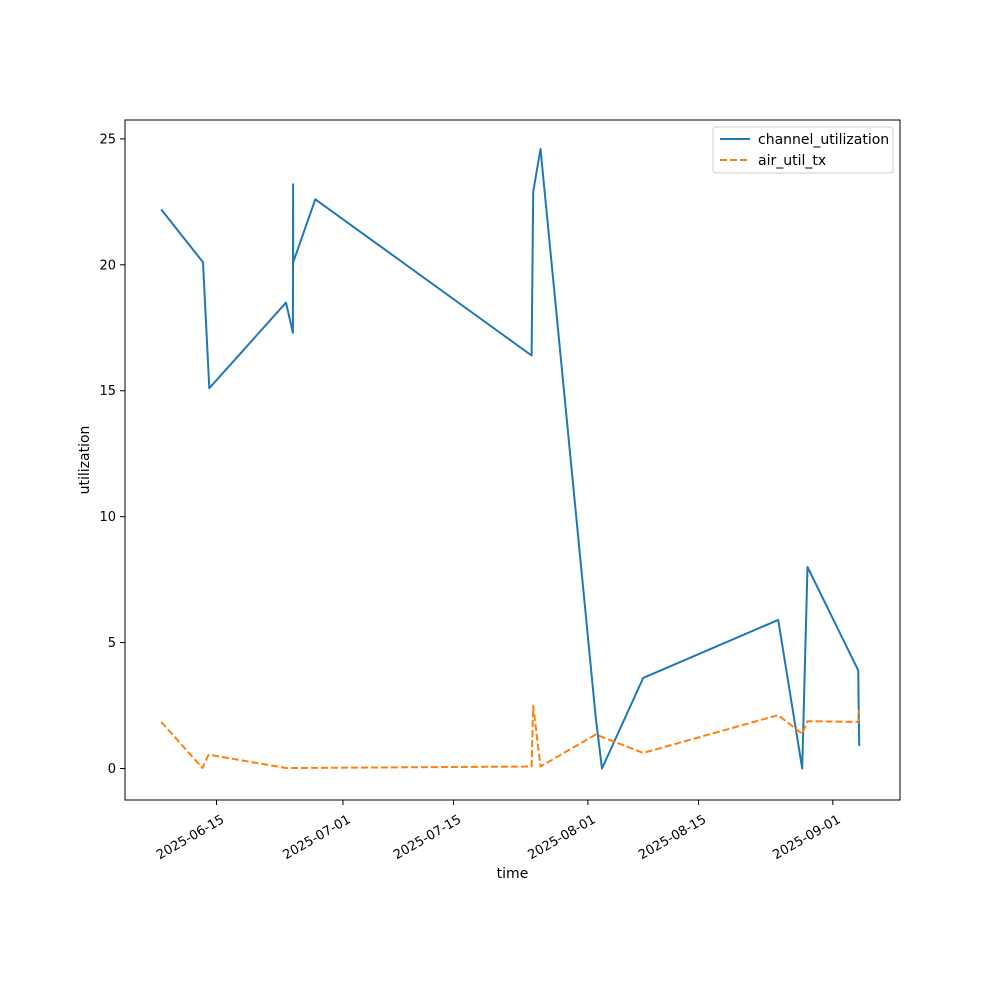 The height and width of the screenshot is (1000, 1000). I want to click on y-tick-label: 10, so click(107, 517).